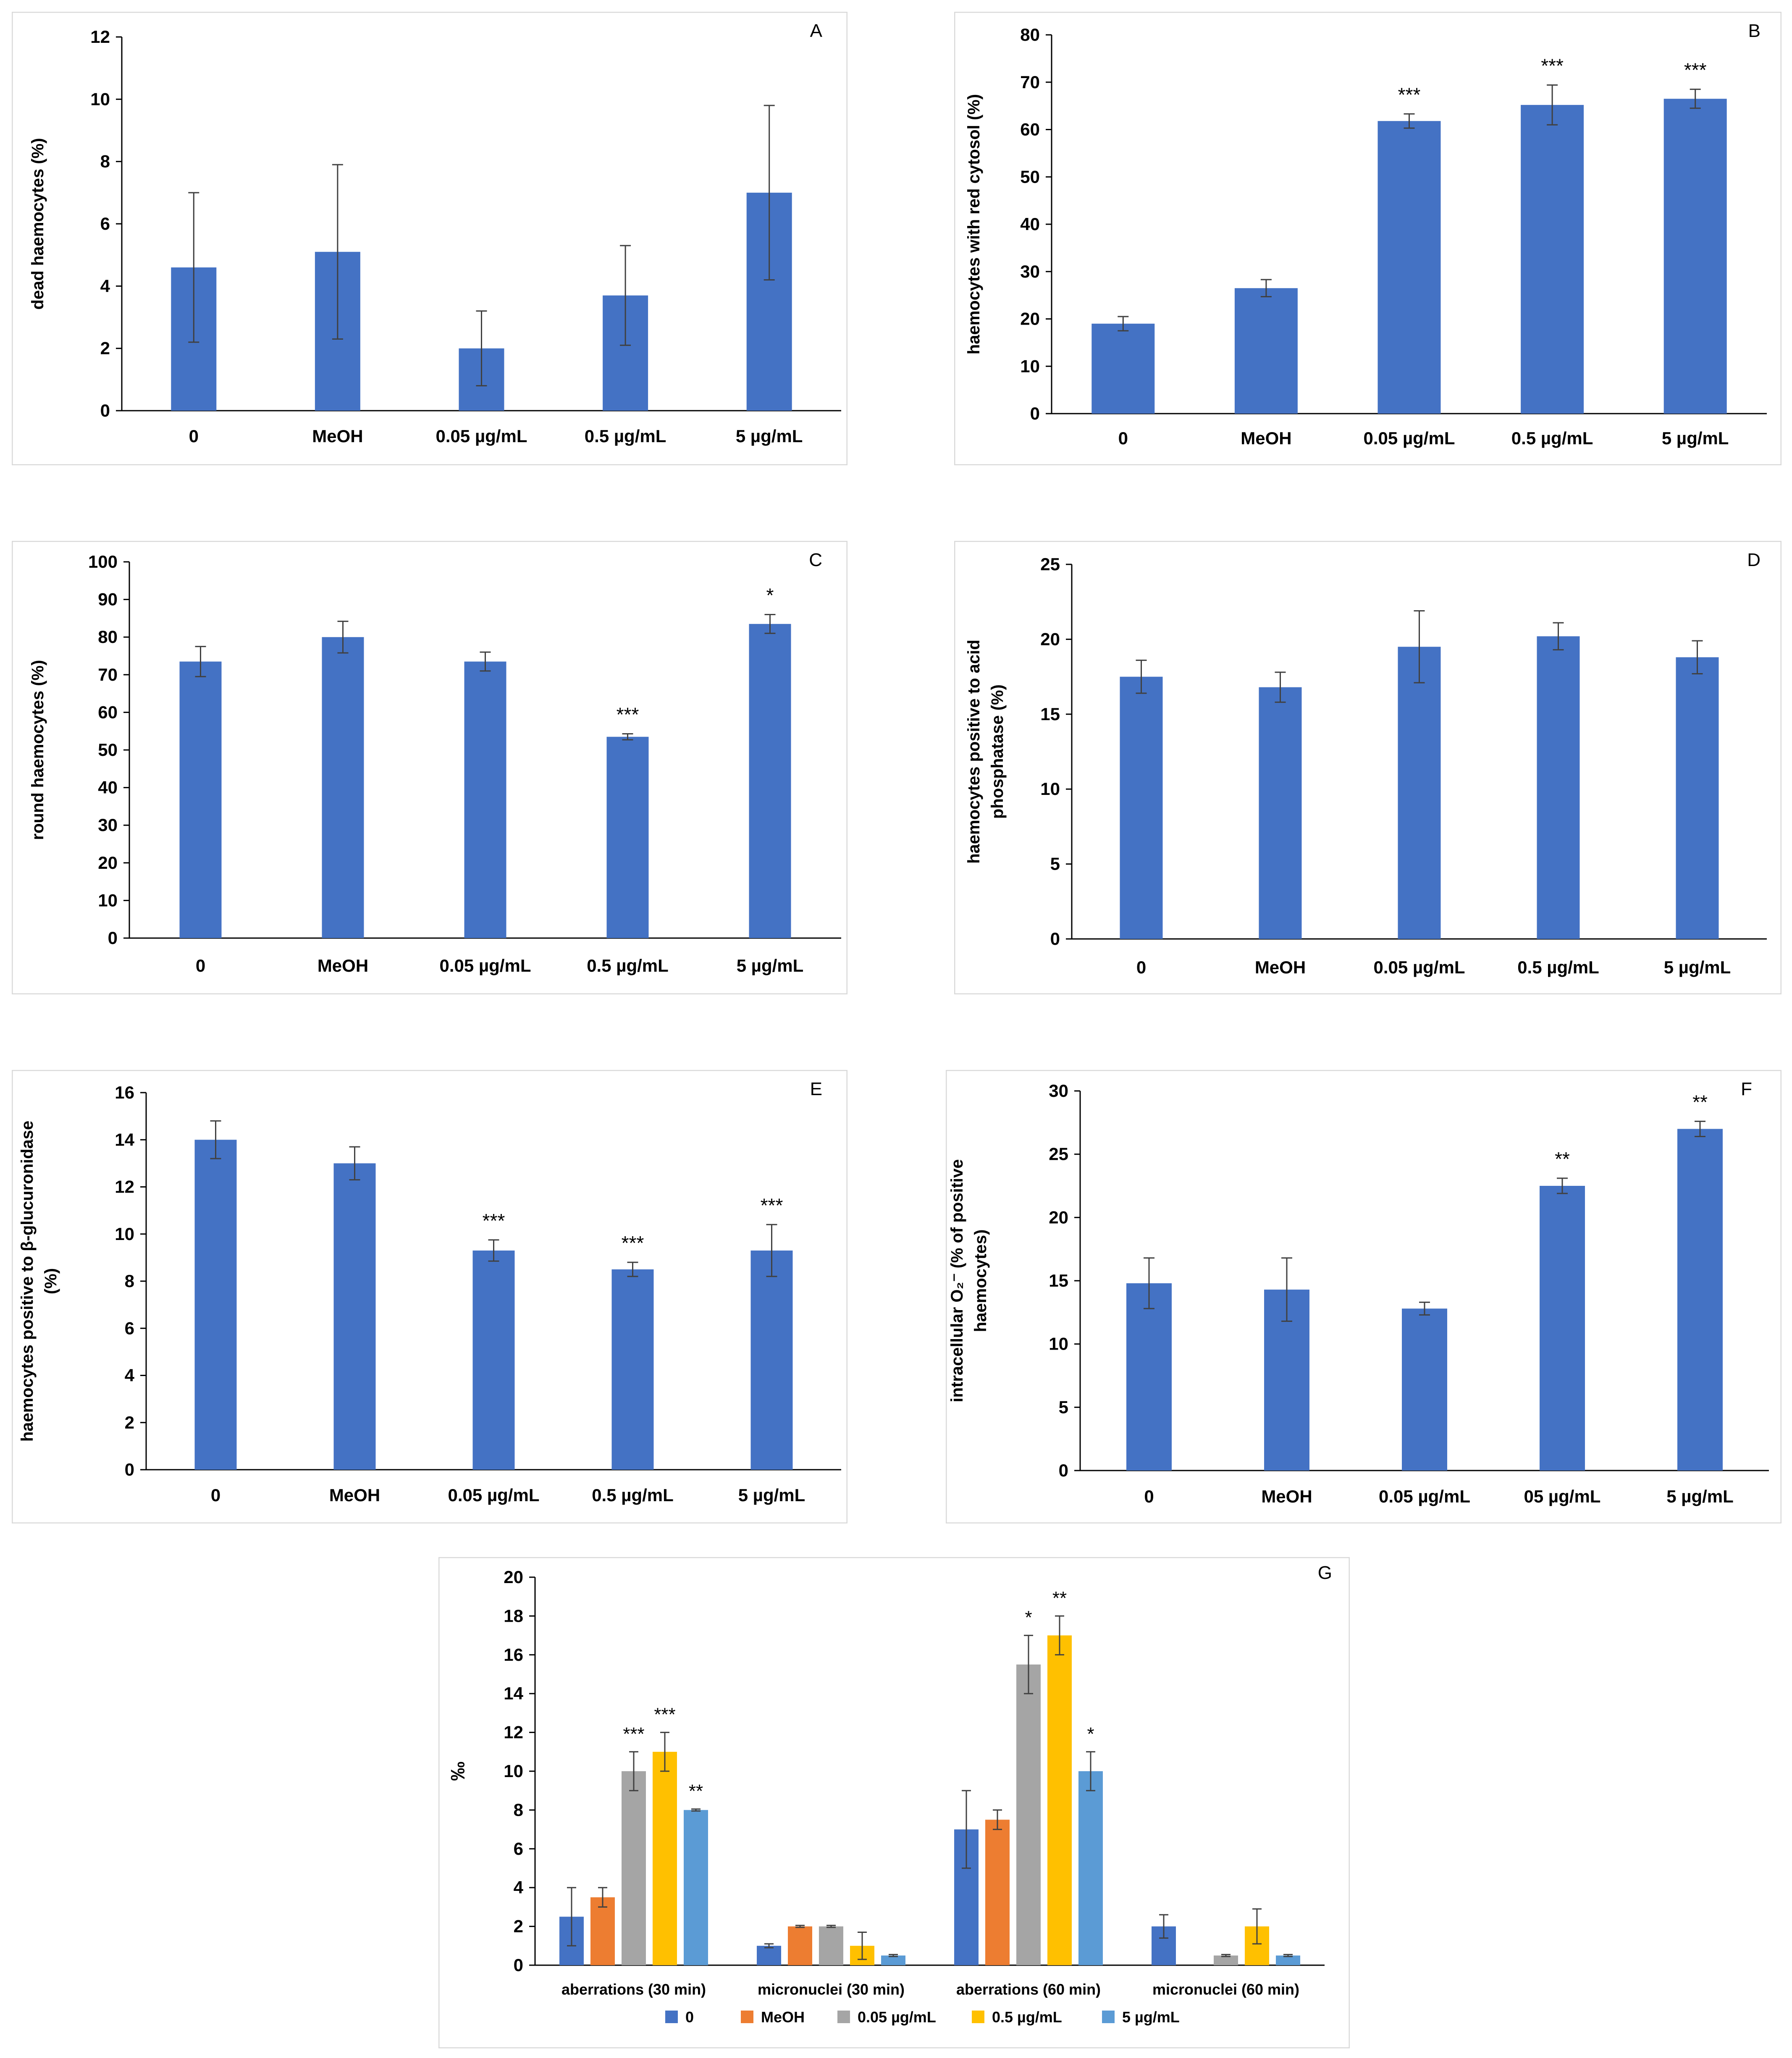 This screenshot has width=1792, height=2058. I want to click on x-tick-label: aberrations (30 min), so click(633, 1989).